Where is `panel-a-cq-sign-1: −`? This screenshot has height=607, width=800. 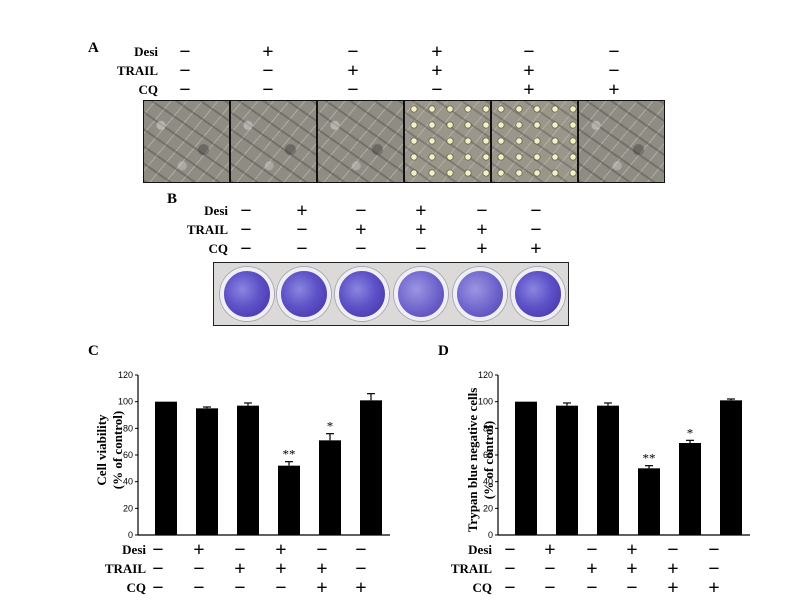
panel-a-cq-sign-1: − is located at coordinates (185, 90).